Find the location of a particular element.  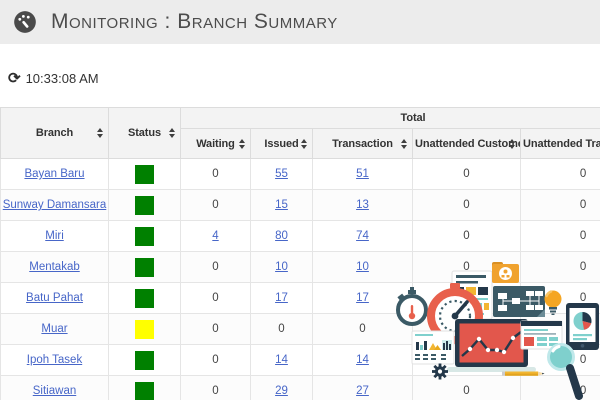

table-row: Miri 4 80 74 0 0 is located at coordinates (300, 236).